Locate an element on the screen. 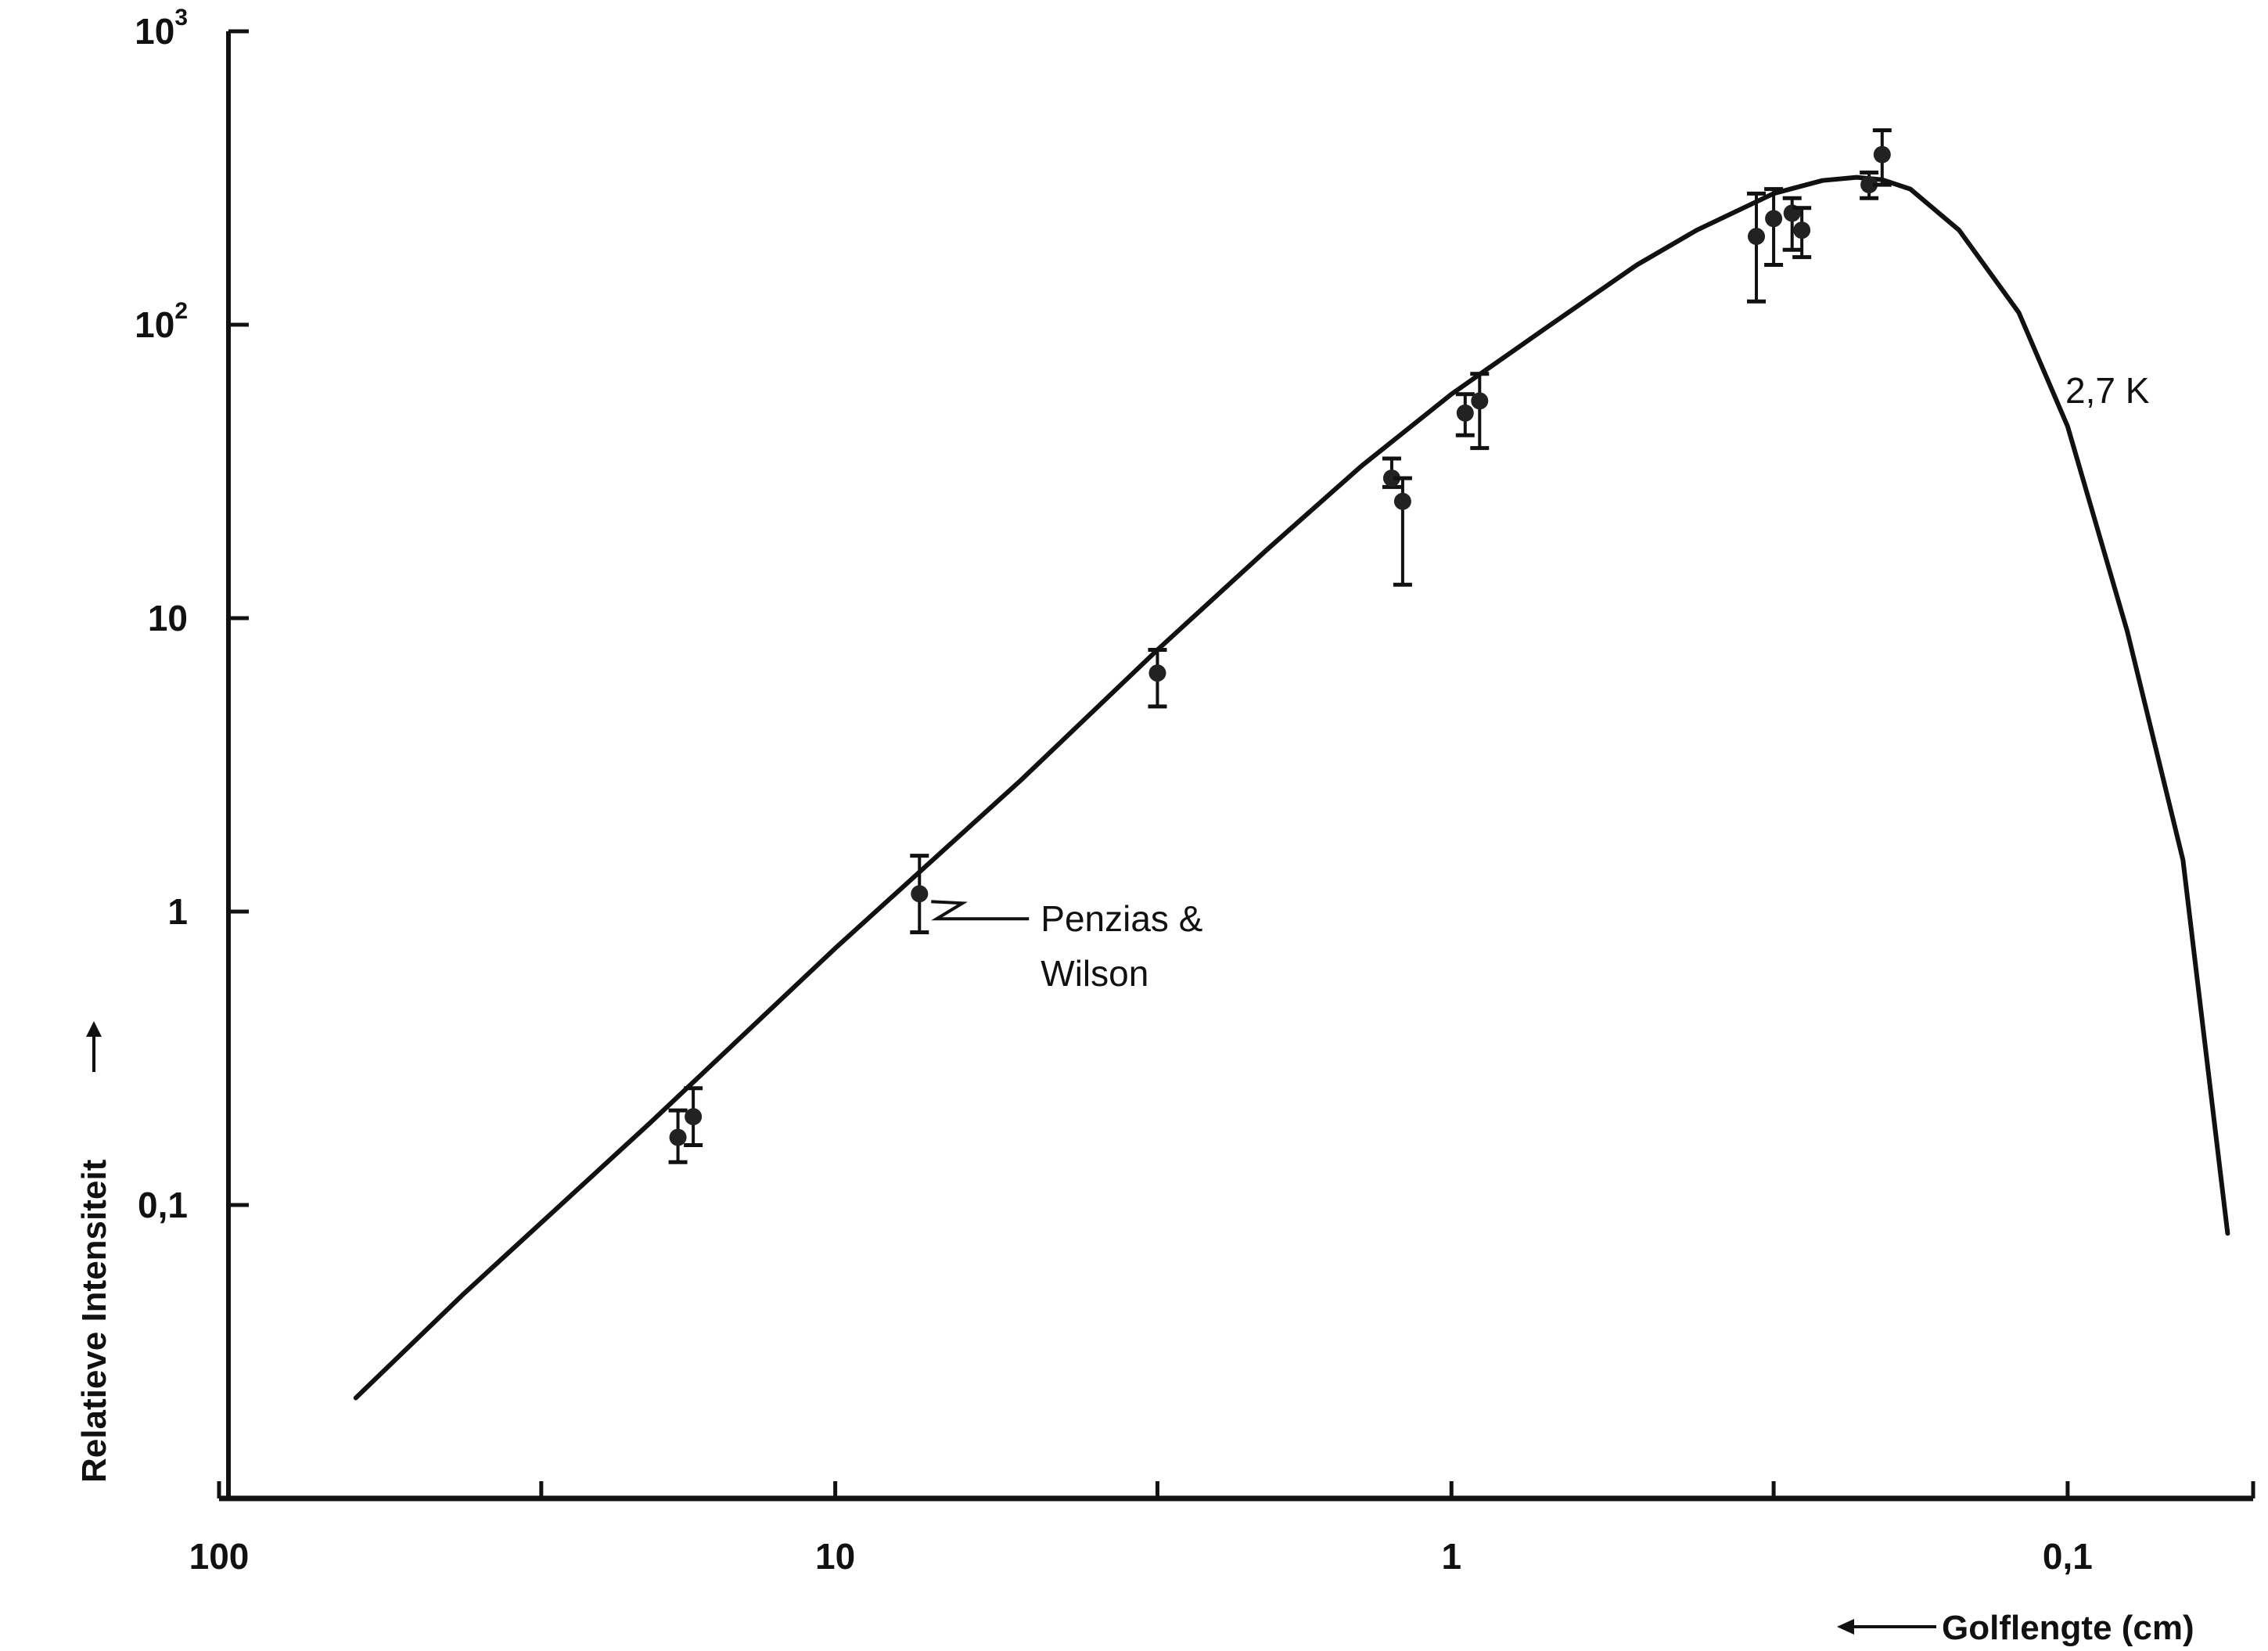 This screenshot has height=1651, width=2268. y-tick-base: 1 is located at coordinates (177, 911).